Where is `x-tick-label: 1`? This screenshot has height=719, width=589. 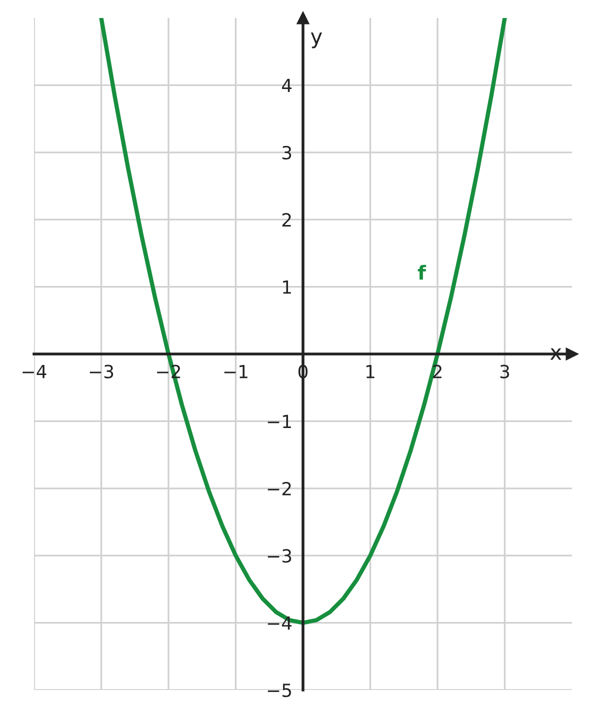 x-tick-label: 1 is located at coordinates (370, 371).